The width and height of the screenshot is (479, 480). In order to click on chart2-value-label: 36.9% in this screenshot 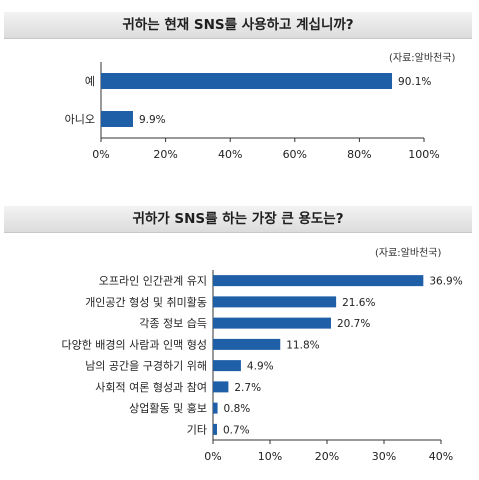, I will do `click(445, 282)`.